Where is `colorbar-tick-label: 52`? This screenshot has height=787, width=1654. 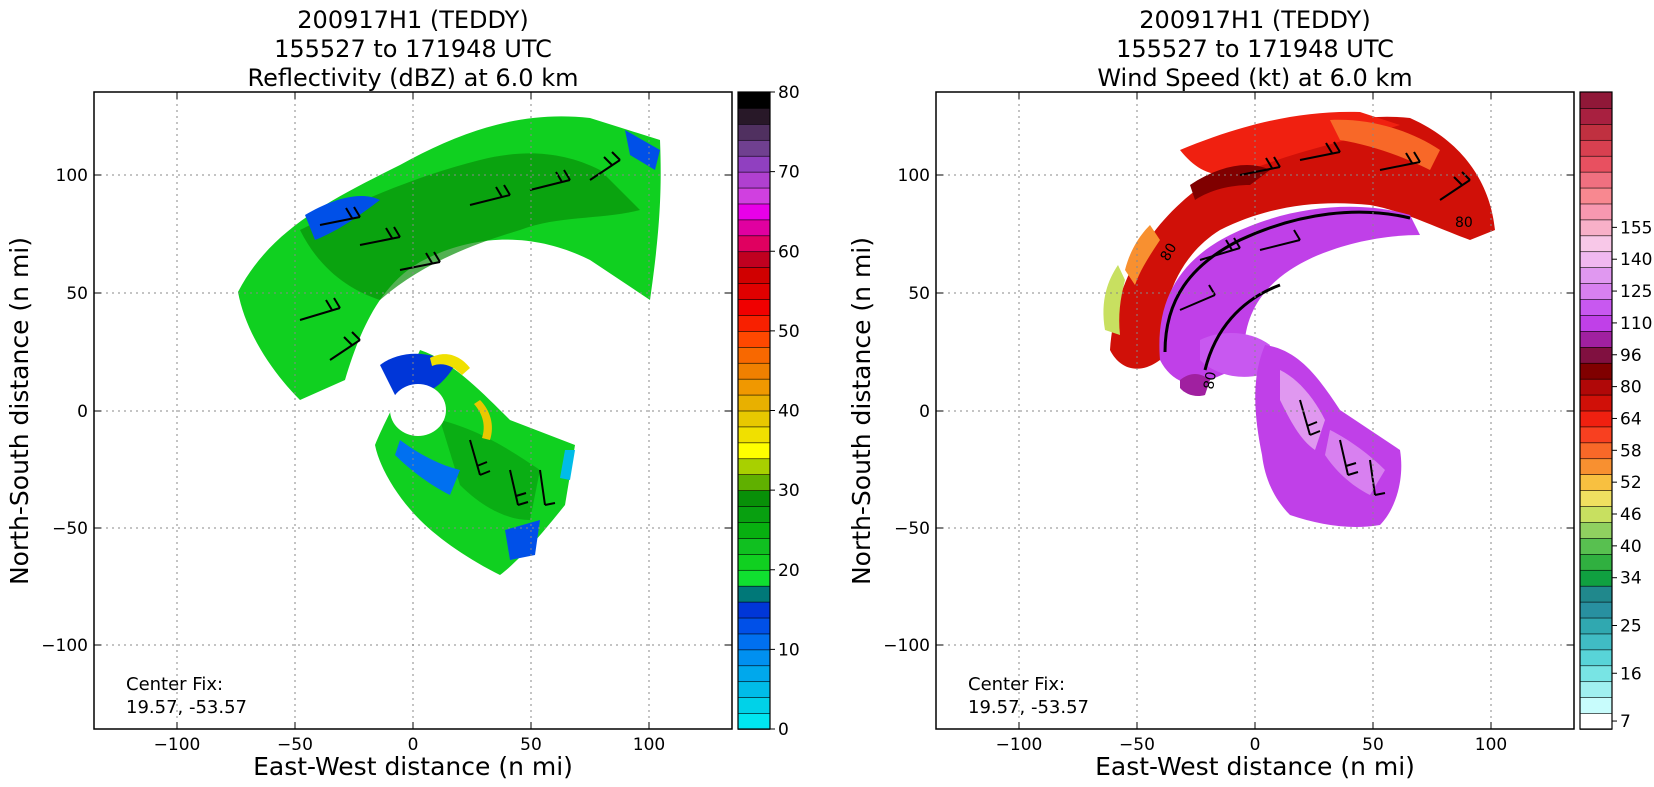
colorbar-tick-label: 52 is located at coordinates (1631, 483).